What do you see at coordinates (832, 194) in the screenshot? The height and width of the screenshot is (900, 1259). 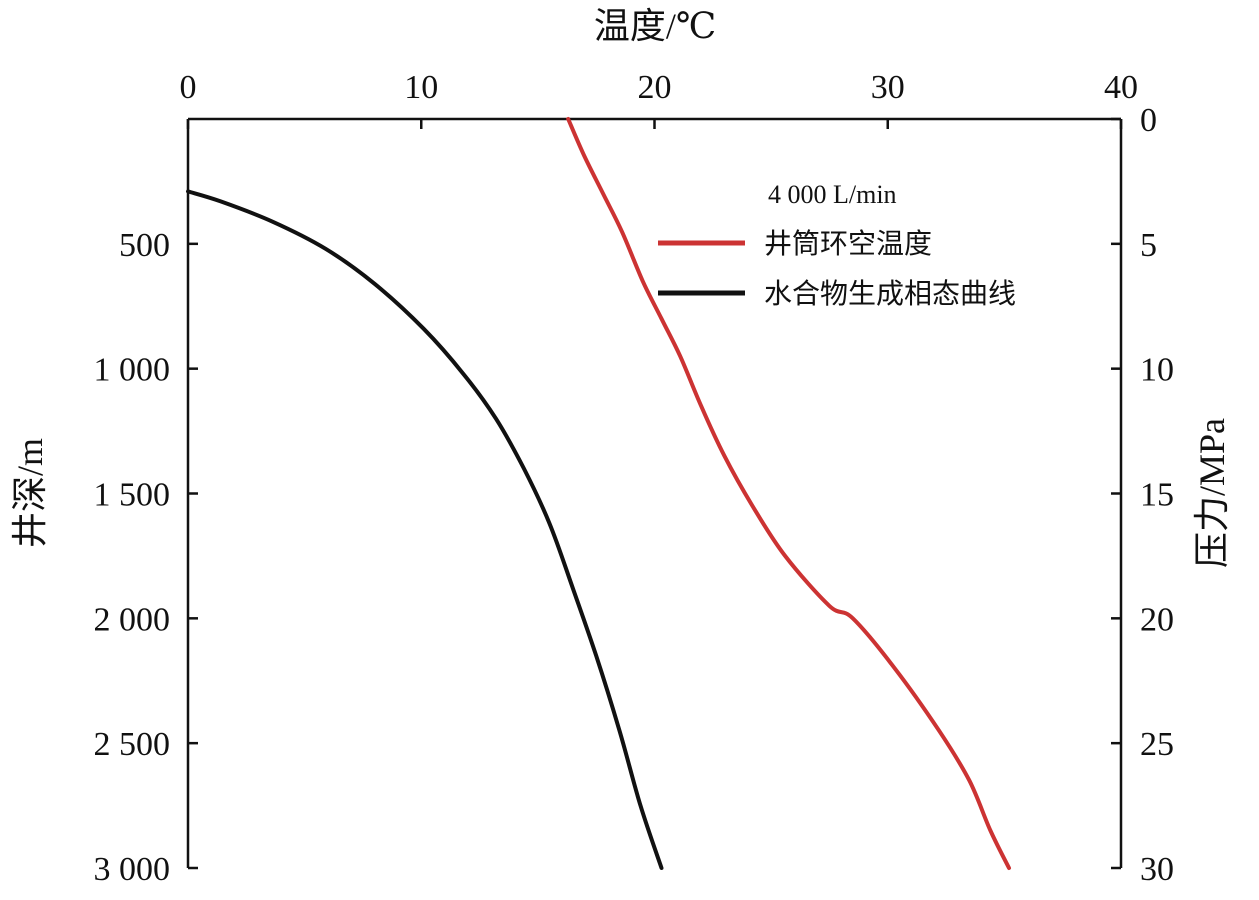 I see `legend-title: 4 000 L/min` at bounding box center [832, 194].